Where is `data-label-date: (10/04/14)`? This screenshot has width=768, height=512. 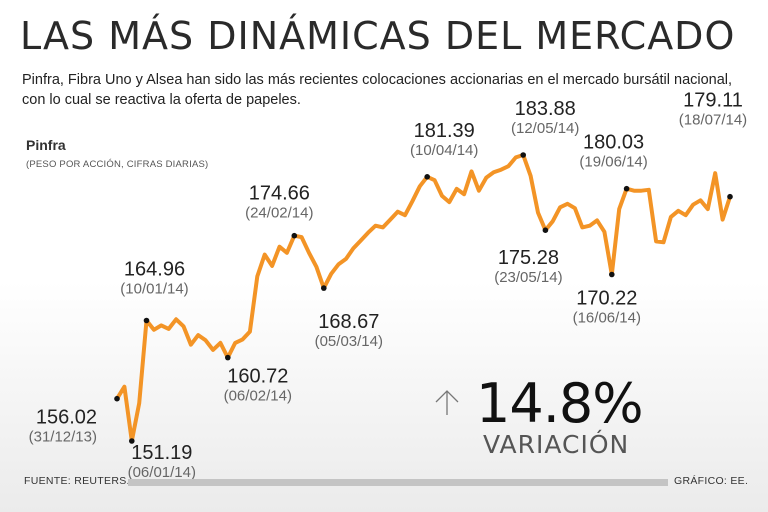 data-label-date: (10/04/14) is located at coordinates (444, 150).